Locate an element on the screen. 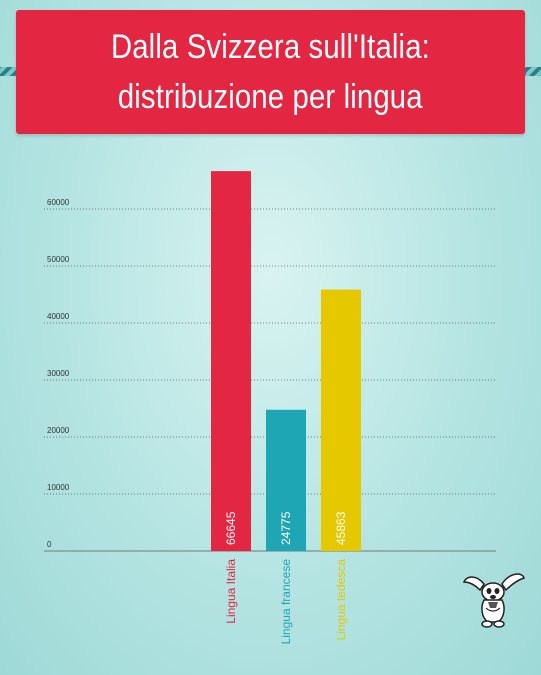 This screenshot has width=541, height=675. long-eared-dog-mascot-icon is located at coordinates (493, 600).